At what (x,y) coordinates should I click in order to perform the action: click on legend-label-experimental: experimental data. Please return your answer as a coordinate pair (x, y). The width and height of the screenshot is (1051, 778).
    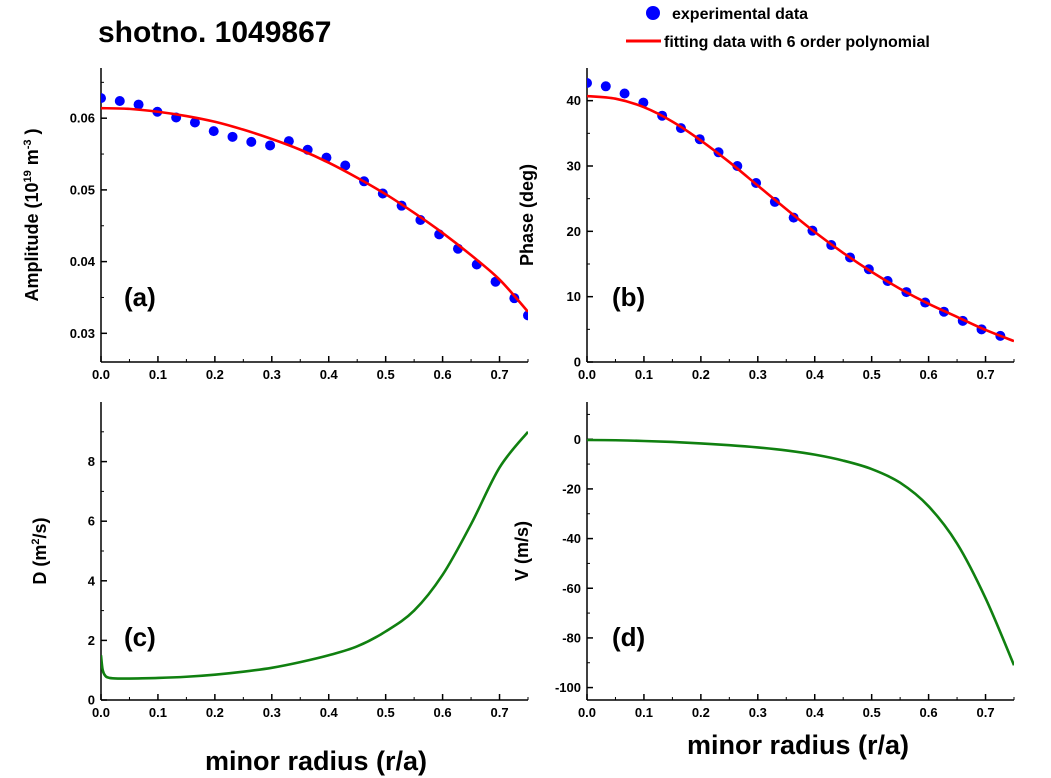
    Looking at the image, I should click on (740, 14).